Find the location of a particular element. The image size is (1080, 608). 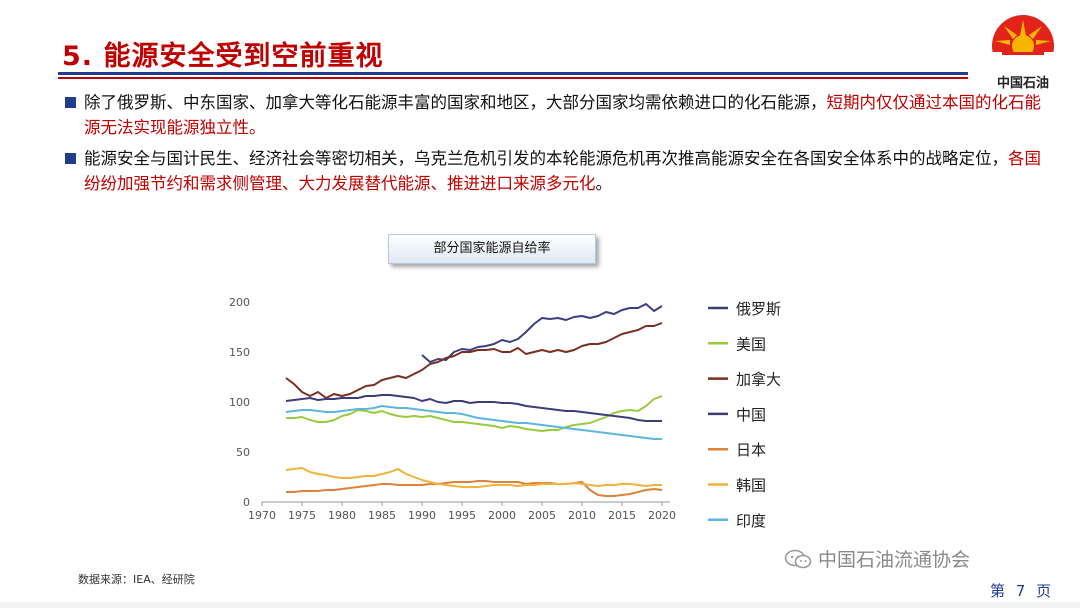

series-line-俄罗斯 is located at coordinates (542, 333).